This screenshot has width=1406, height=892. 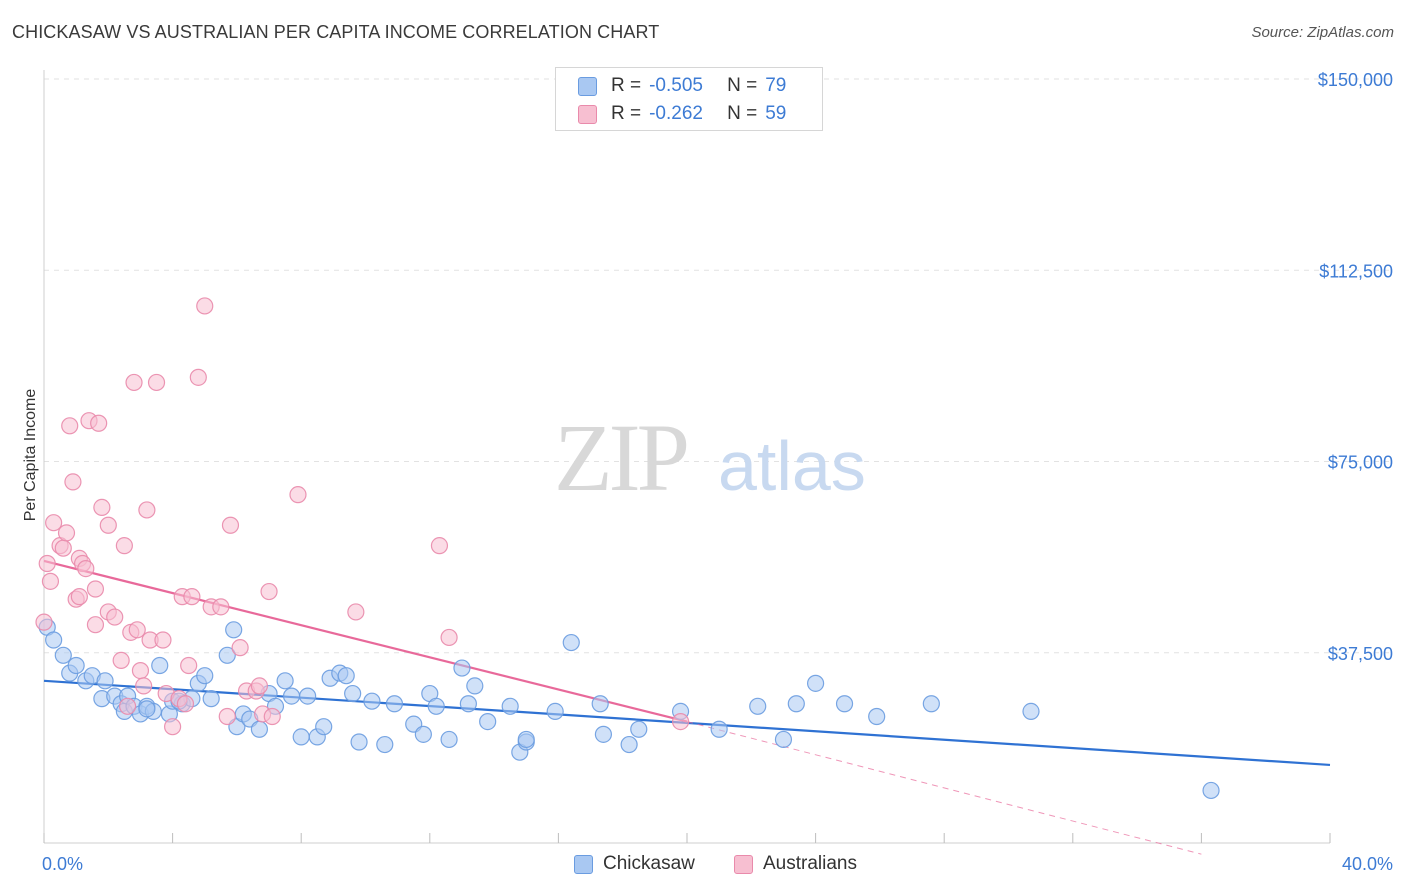 What do you see at coordinates (365, 641) in the screenshot?
I see `trend-line-australians` at bounding box center [365, 641].